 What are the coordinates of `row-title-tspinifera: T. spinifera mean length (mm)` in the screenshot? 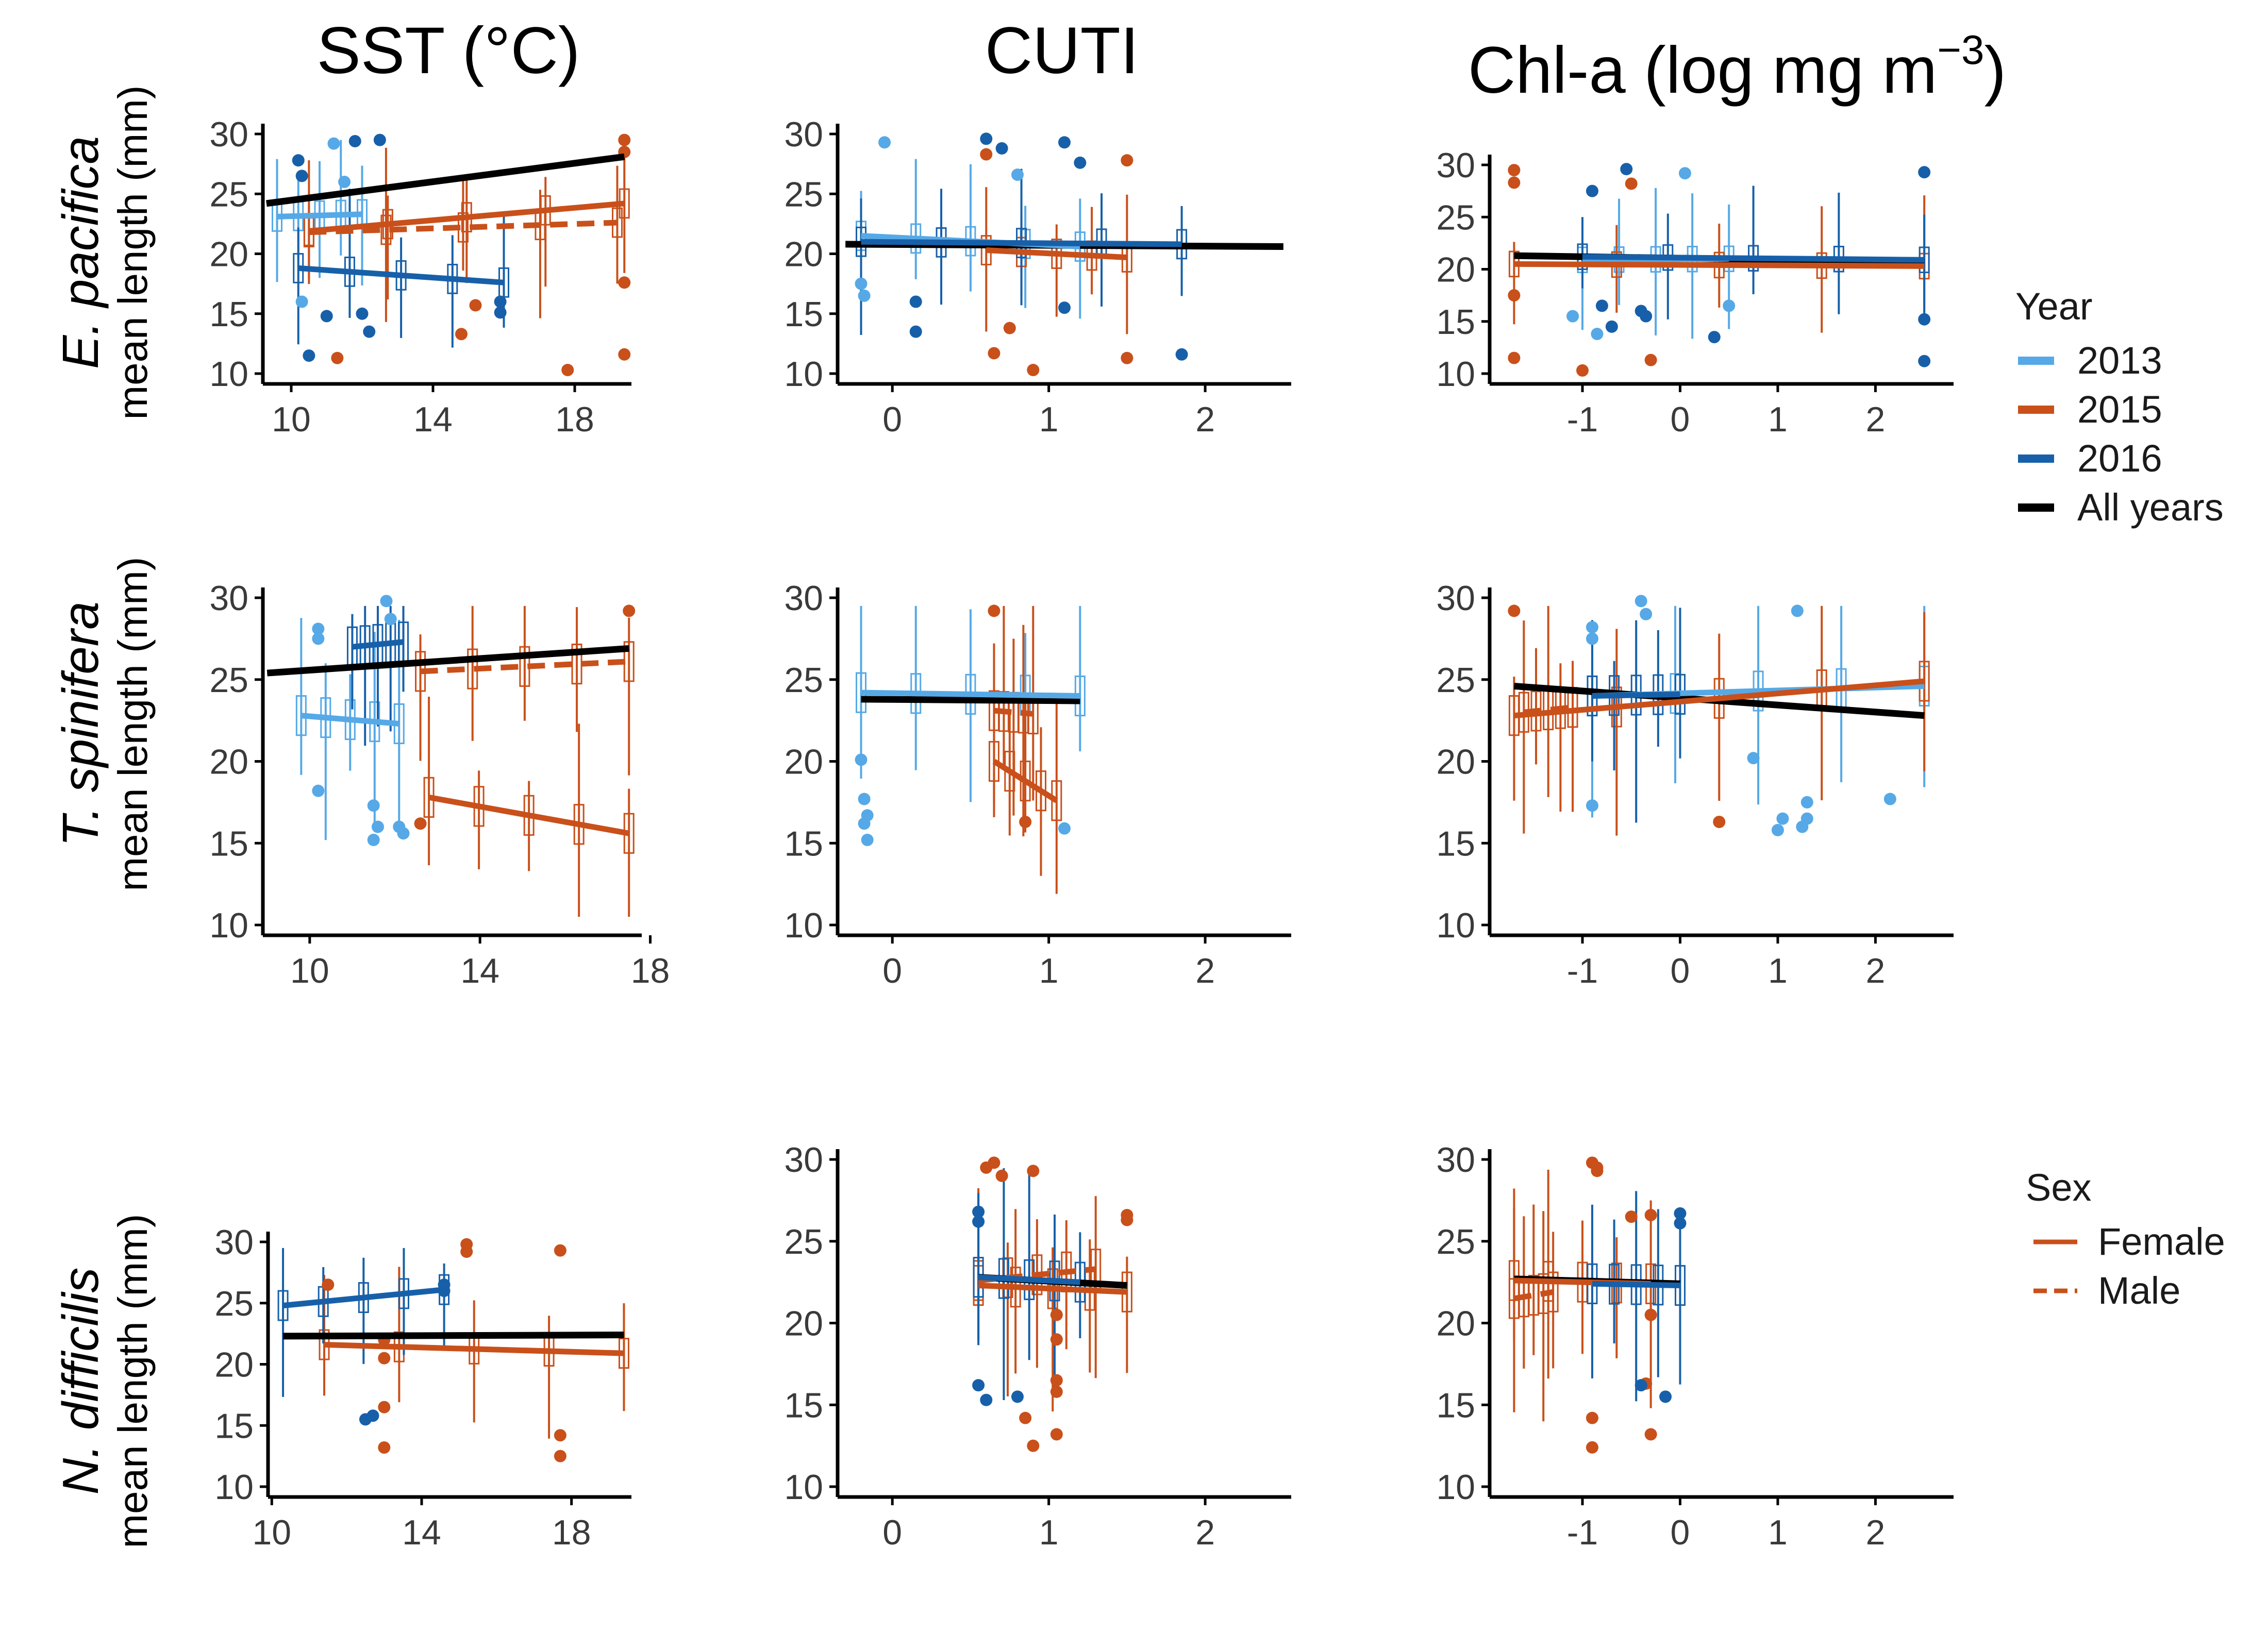 It's located at (104, 724).